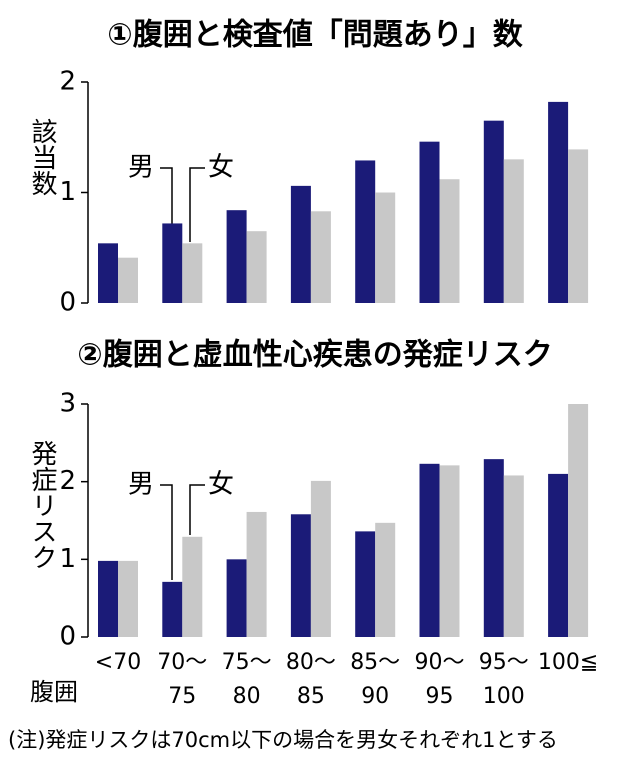 The width and height of the screenshot is (630, 777). I want to click on x-tick-label: 90～ 95, so click(439, 679).